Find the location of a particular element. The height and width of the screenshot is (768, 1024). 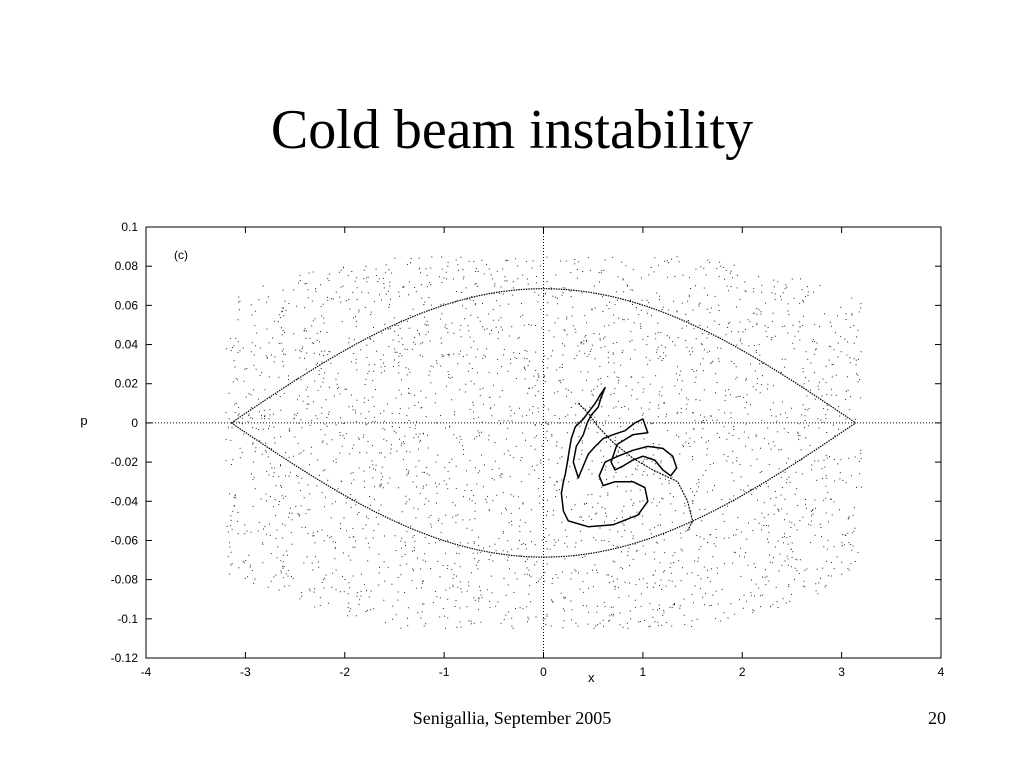

y-tick-label: -0.02 is located at coordinates (125, 462).